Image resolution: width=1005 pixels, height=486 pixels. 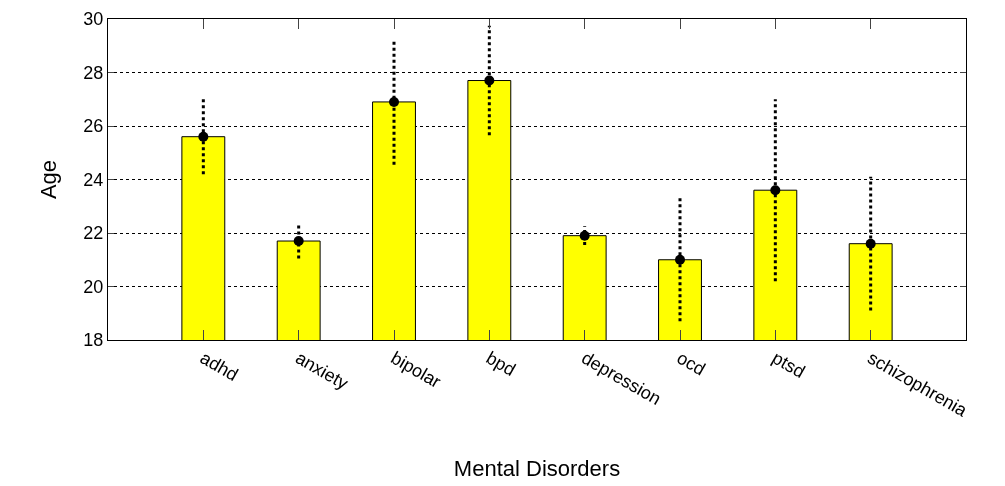 What do you see at coordinates (93, 179) in the screenshot?
I see `y-tick-label: 24` at bounding box center [93, 179].